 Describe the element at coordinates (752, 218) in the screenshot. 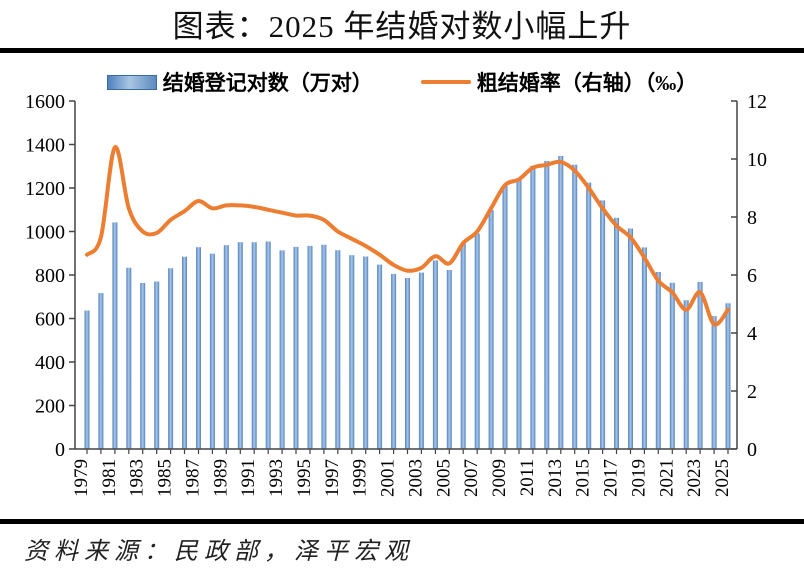

I see `svg-text: 8` at that location.